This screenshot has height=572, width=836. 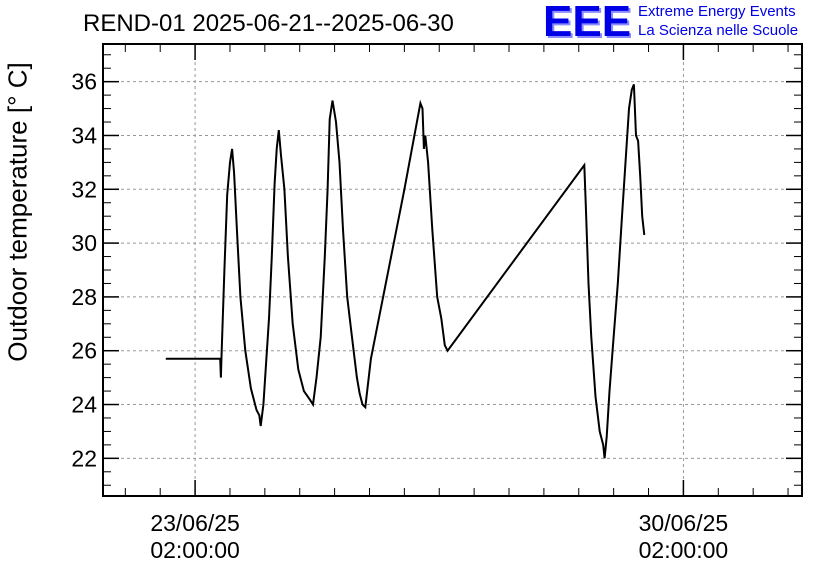 I want to click on logo-shadow: EEE, so click(x=588, y=22).